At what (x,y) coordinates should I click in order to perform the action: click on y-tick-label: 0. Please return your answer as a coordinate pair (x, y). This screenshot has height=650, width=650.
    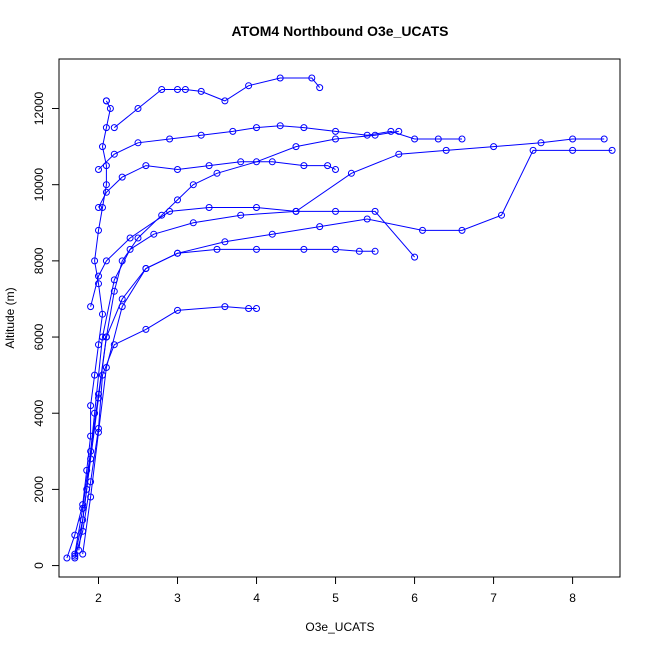
    Looking at the image, I should click on (39, 565).